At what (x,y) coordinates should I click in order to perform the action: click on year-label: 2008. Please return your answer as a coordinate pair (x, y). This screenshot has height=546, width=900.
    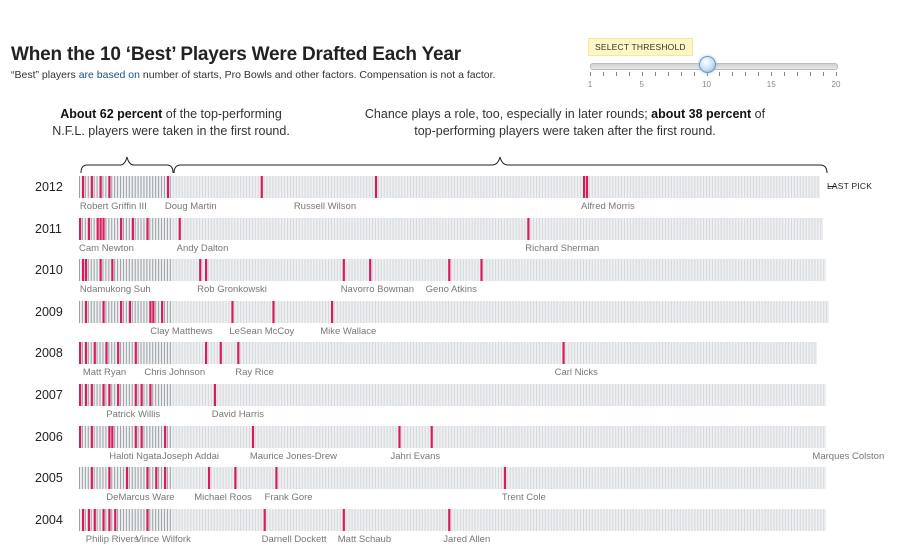
    Looking at the image, I should click on (49, 353).